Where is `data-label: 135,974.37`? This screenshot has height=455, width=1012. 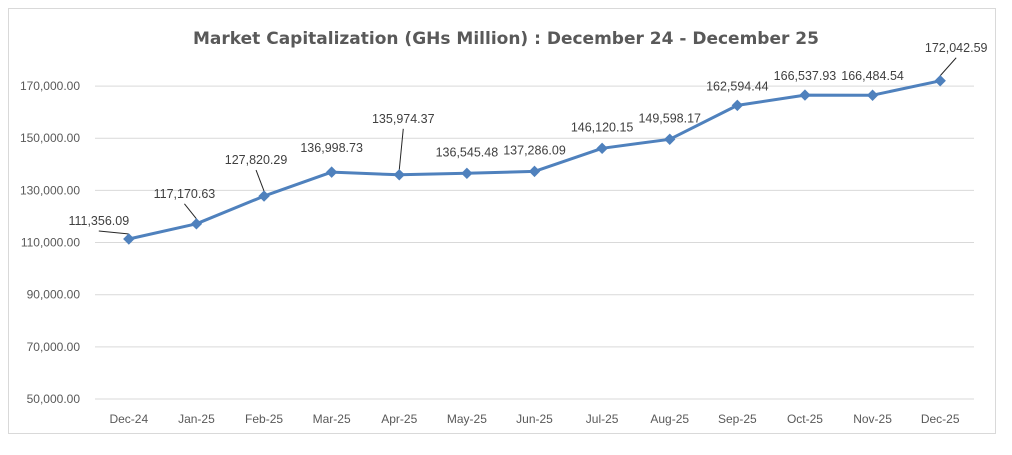 data-label: 135,974.37 is located at coordinates (403, 119).